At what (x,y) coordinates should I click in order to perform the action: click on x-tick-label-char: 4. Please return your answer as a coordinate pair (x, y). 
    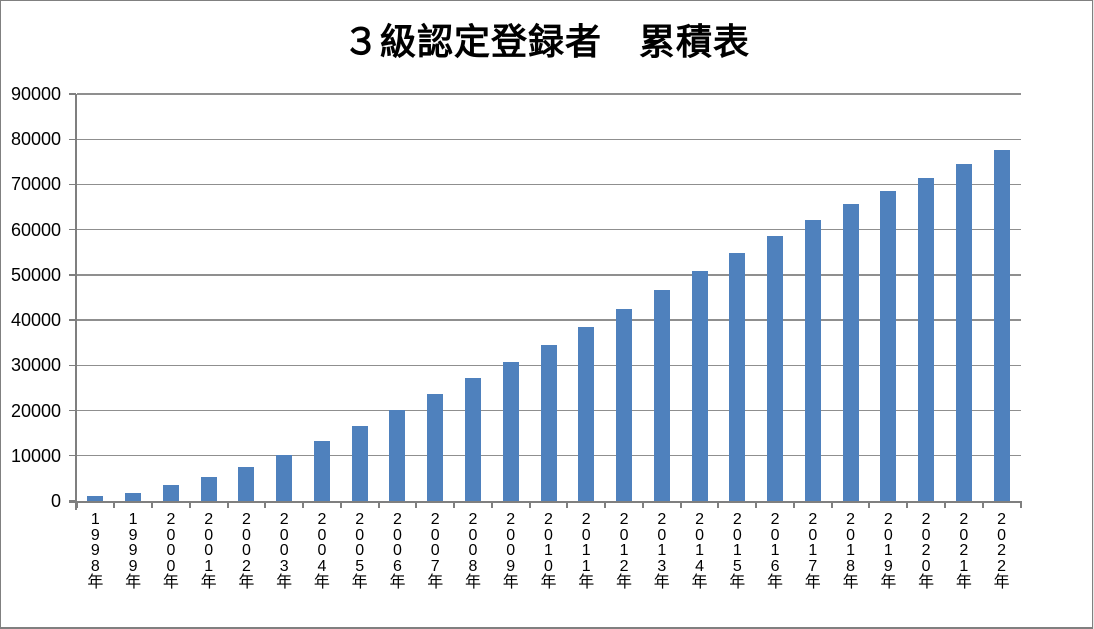
    Looking at the image, I should click on (699, 567).